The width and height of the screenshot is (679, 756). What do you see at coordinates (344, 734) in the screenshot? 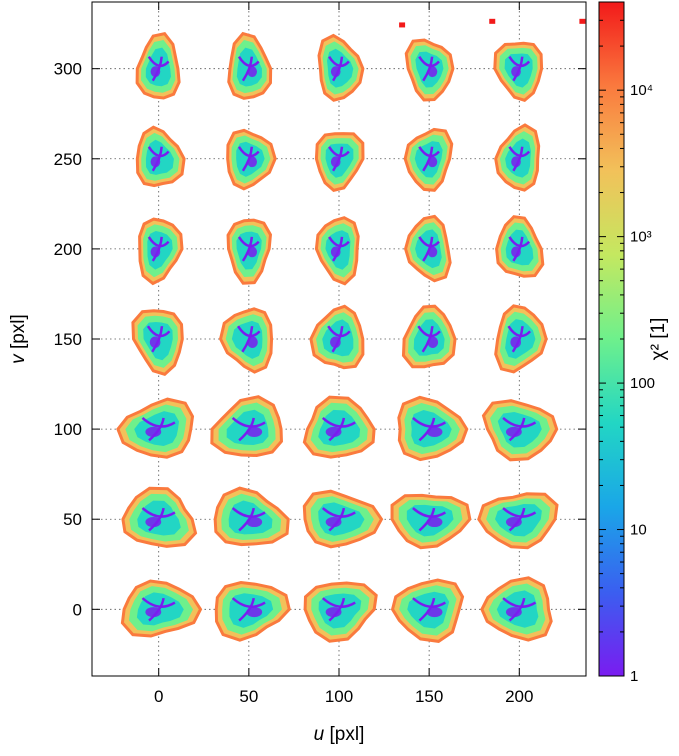
I see `x-axis-label-unit: [pxl]` at bounding box center [344, 734].